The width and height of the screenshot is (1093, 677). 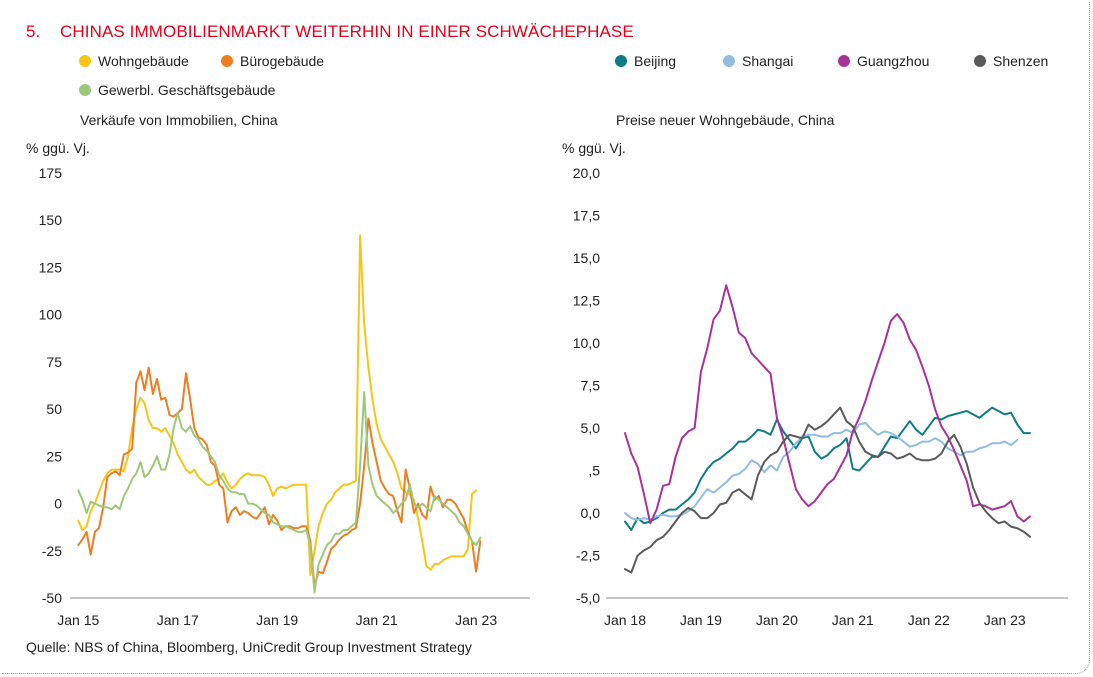 What do you see at coordinates (777, 620) in the screenshot?
I see `x-tick-label: Jan 20` at bounding box center [777, 620].